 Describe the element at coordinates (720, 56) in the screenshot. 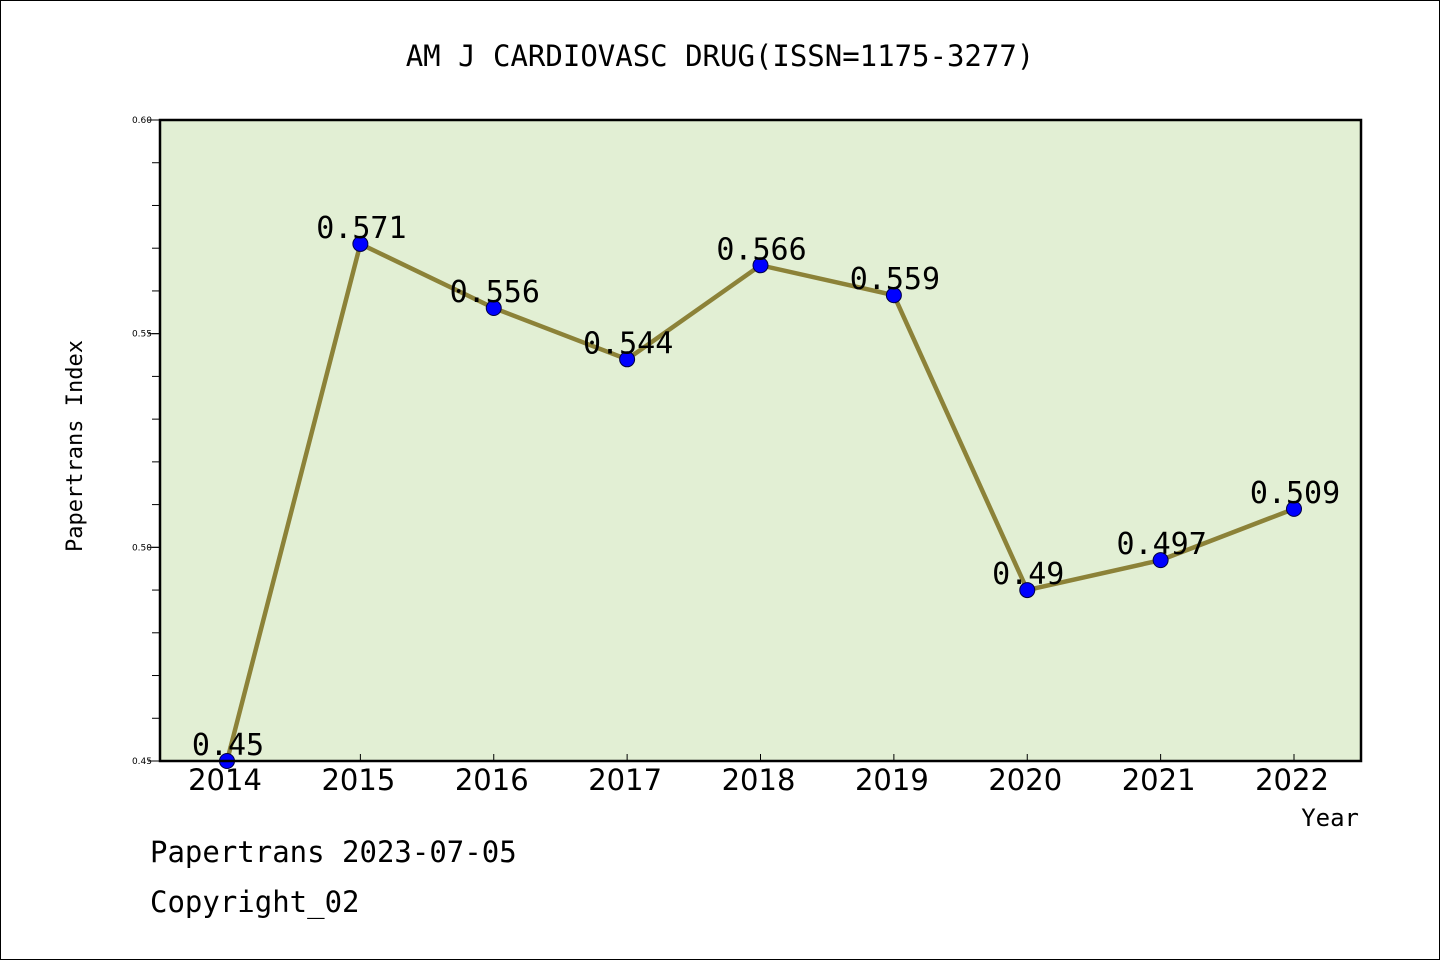

I see `chart-title: AM J CARDIOVASC DRUG(ISSN=1175-3277)` at that location.